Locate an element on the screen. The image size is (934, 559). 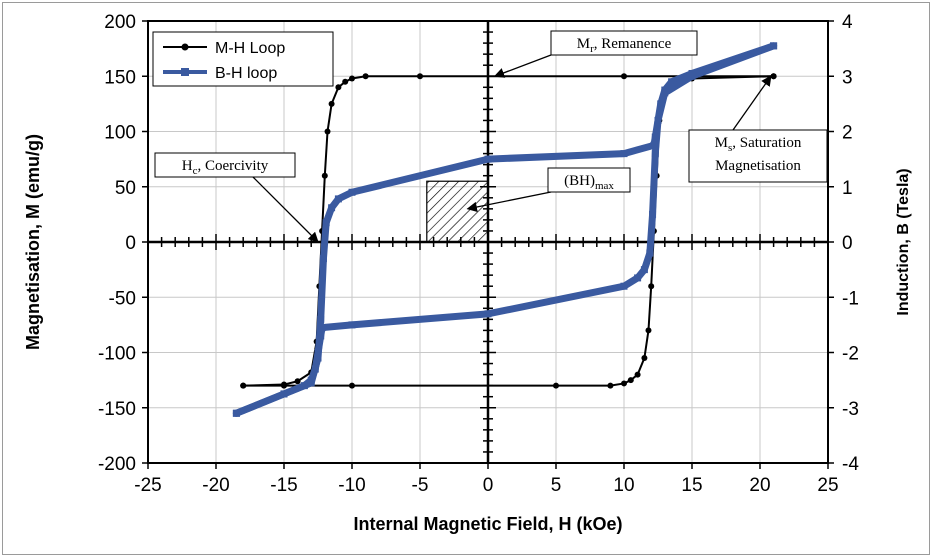
y2-tick-label: -3 is located at coordinates (850, 409).